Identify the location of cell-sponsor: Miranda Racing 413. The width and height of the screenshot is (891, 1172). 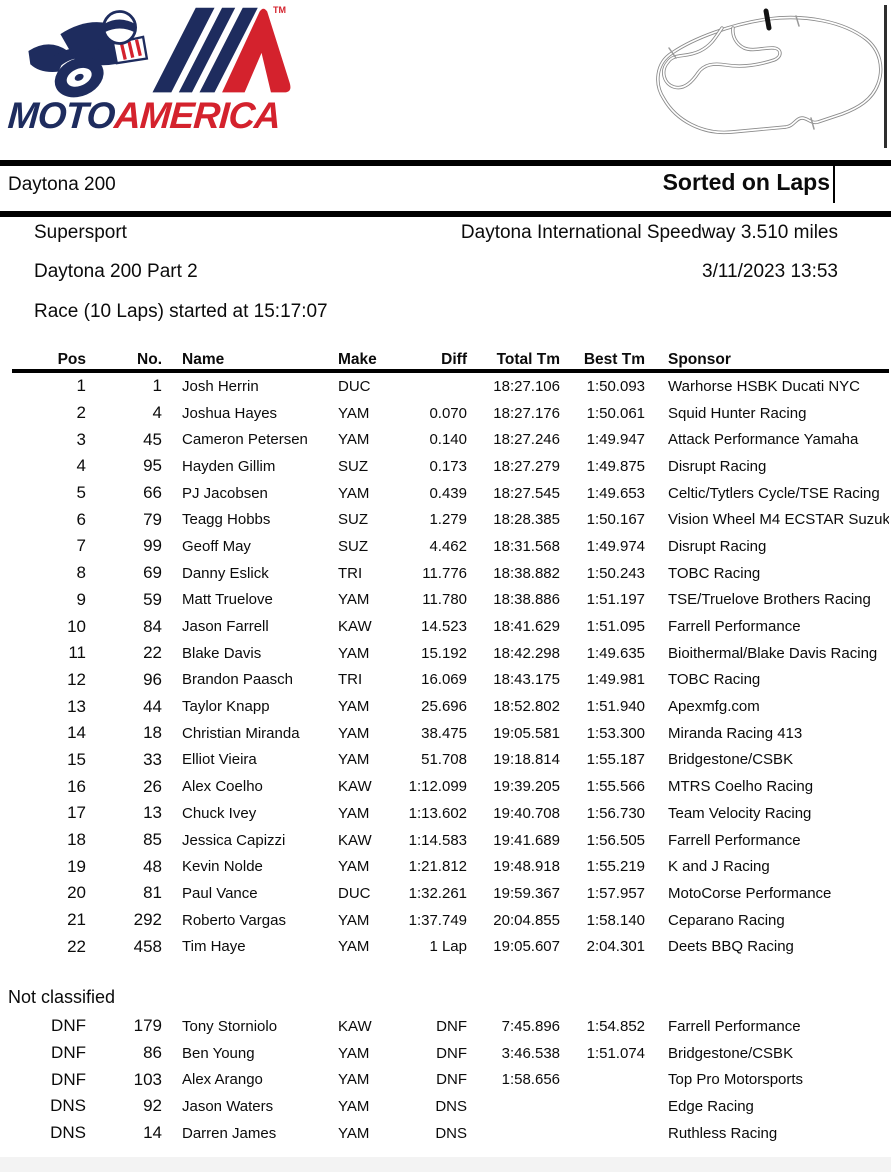
(735, 733).